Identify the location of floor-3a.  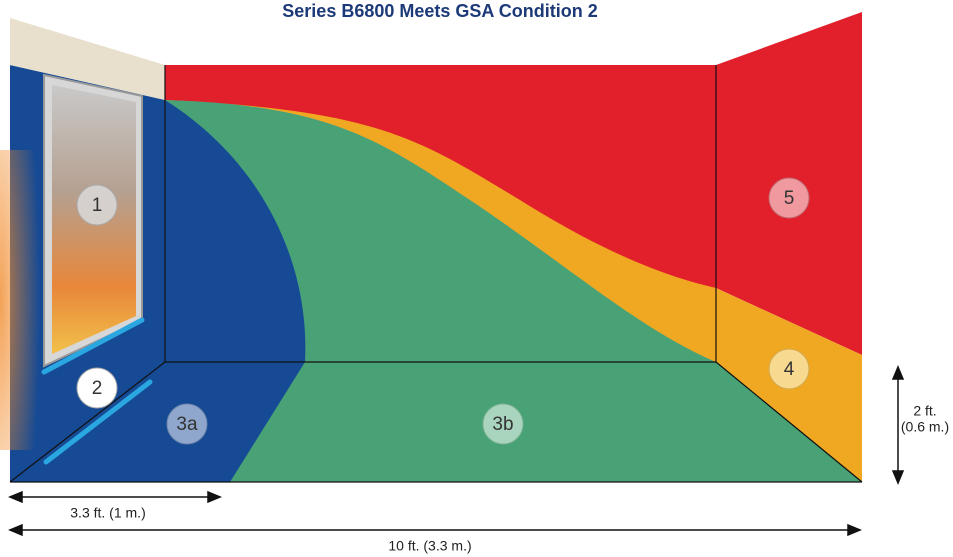
(157, 422).